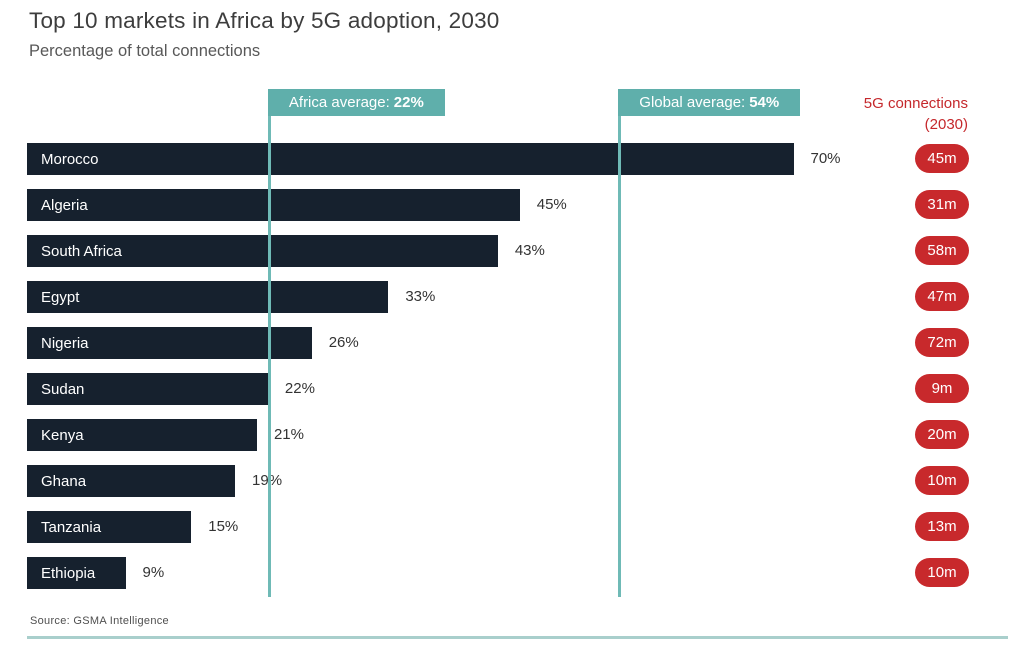 This screenshot has width=1024, height=667. I want to click on global-average-callout: Global average: 54%, so click(709, 102).